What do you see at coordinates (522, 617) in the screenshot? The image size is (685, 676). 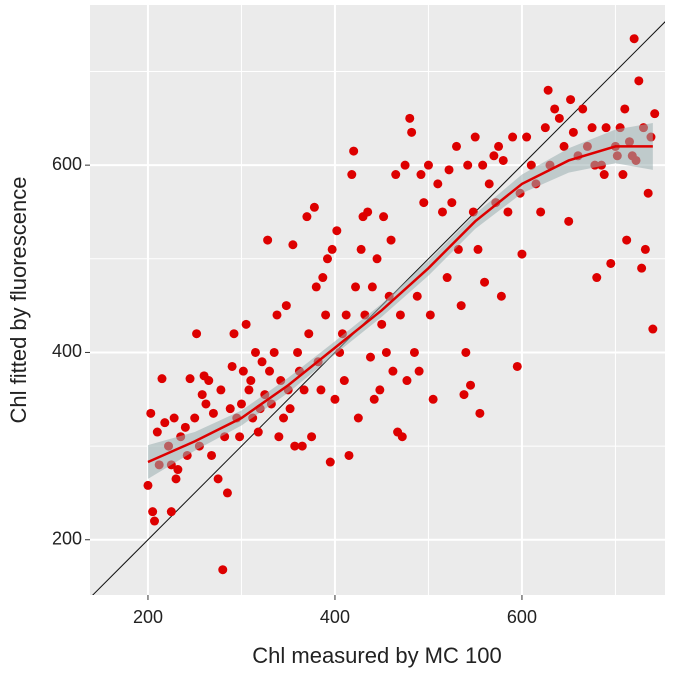 I see `x-tick-label: 600` at bounding box center [522, 617].